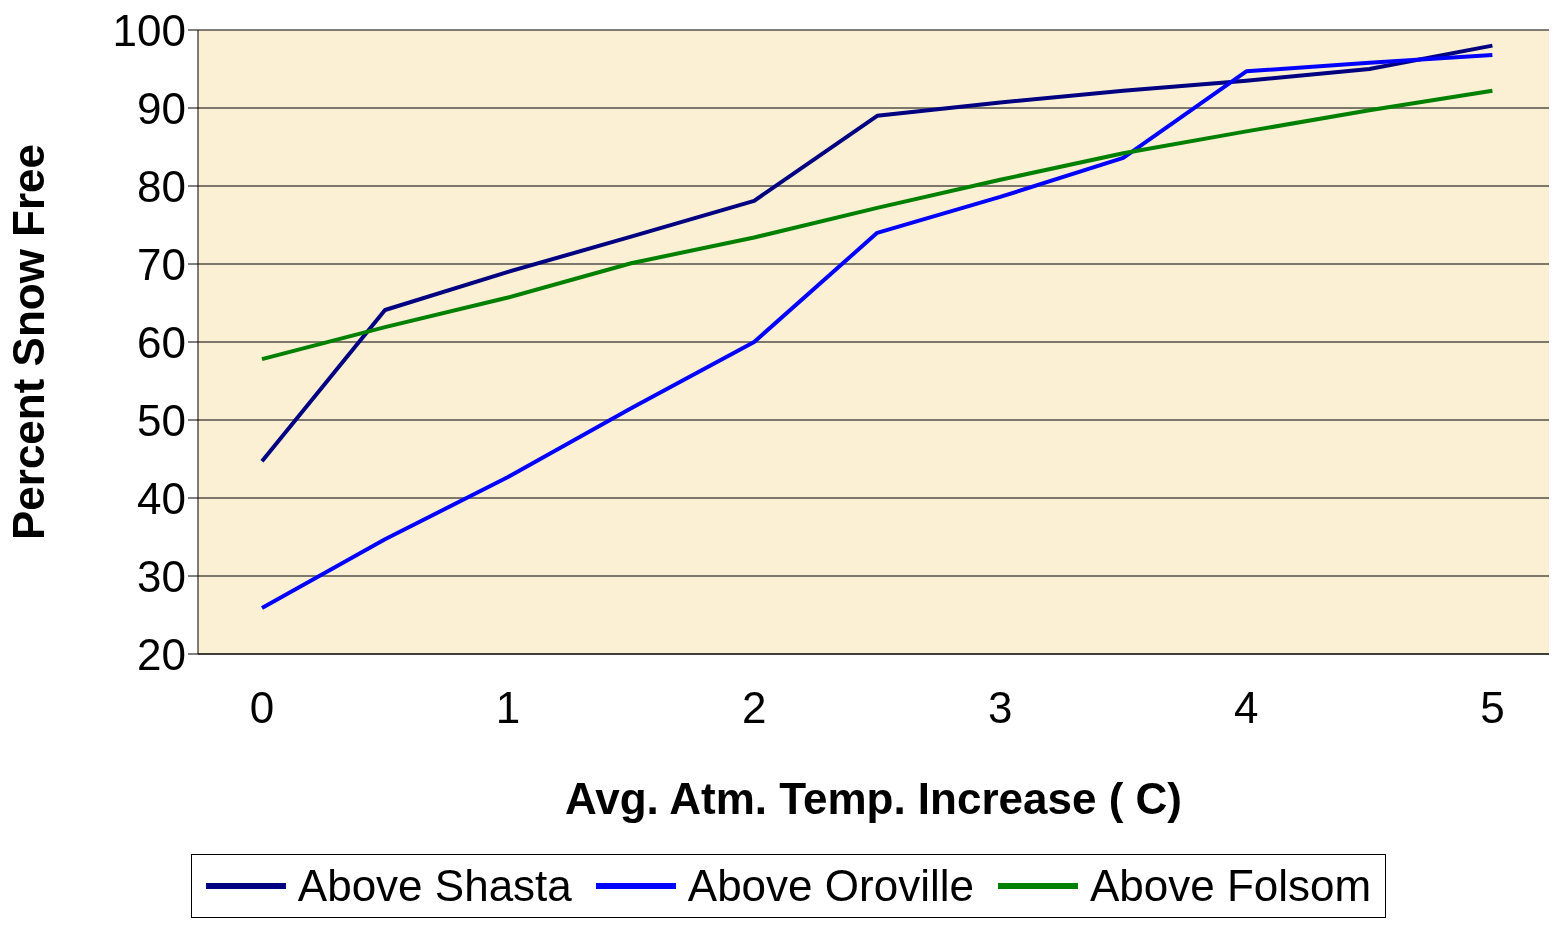  Describe the element at coordinates (161, 576) in the screenshot. I see `y-tick-label: 30` at that location.